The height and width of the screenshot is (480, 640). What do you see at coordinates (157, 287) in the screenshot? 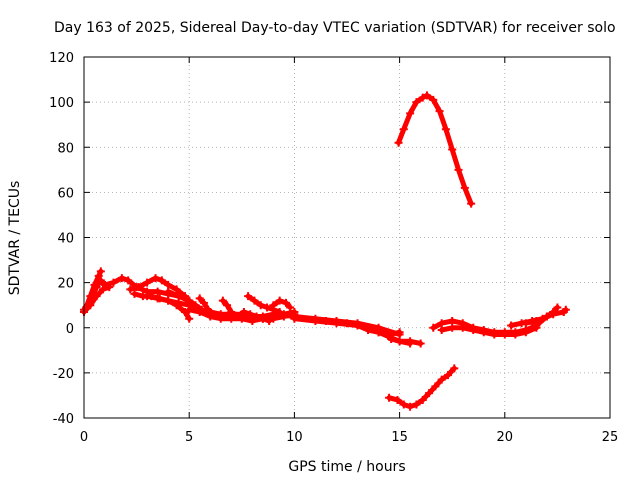
I see `series-arc-2-4h-upper` at bounding box center [157, 287].